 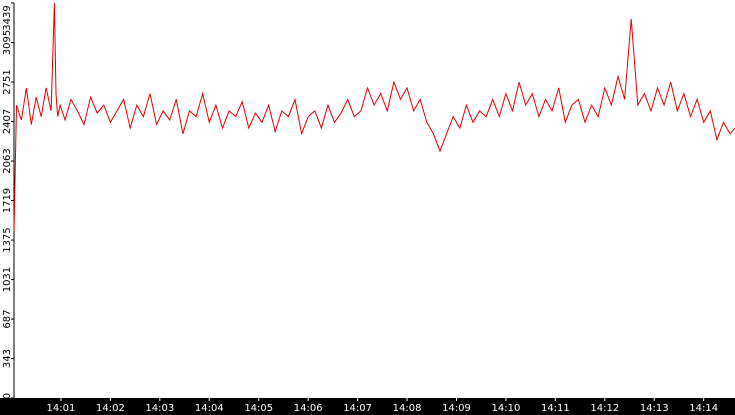 I want to click on y-tick-label: 1719, so click(x=7, y=200).